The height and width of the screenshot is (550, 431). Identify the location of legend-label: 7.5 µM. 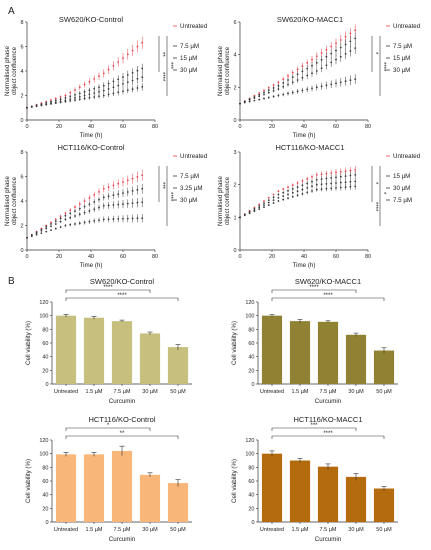
(189, 46).